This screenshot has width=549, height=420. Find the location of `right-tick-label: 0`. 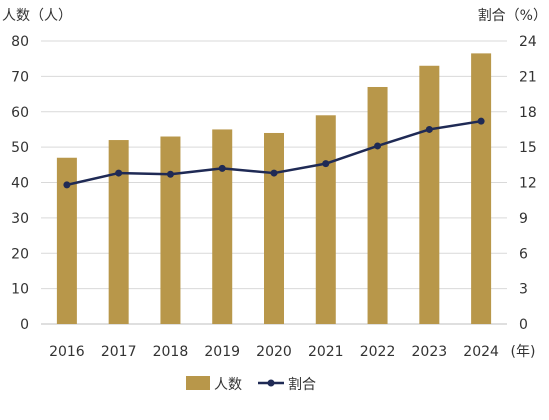

right-tick-label: 0 is located at coordinates (523, 325).